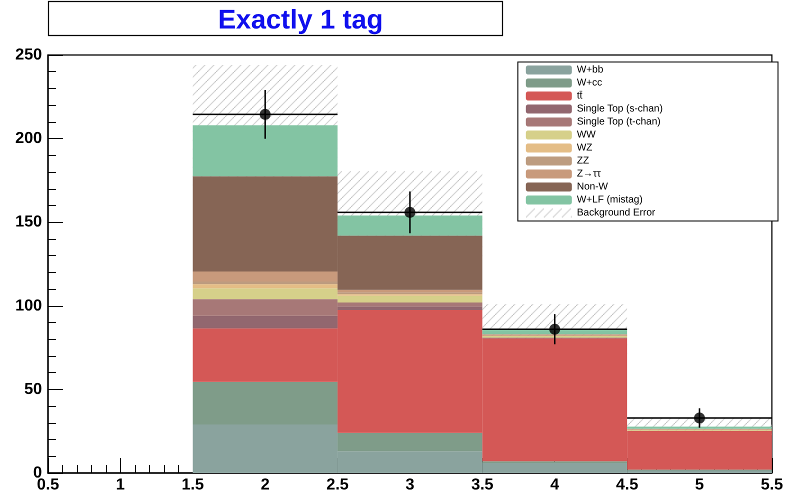 The height and width of the screenshot is (500, 786). What do you see at coordinates (586, 135) in the screenshot?
I see `legend-label: WW` at bounding box center [586, 135].